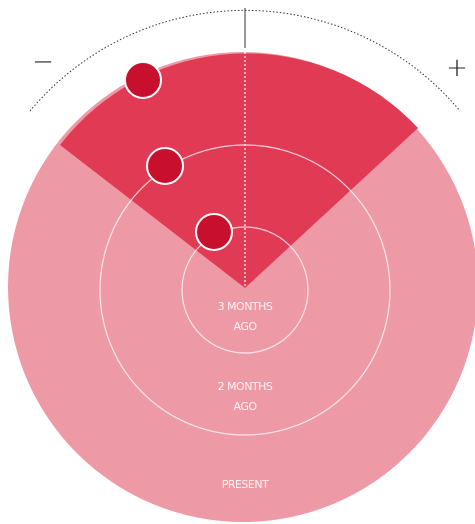 Image resolution: width=475 pixels, height=524 pixels. What do you see at coordinates (245, 290) in the screenshot?
I see `ring-3-months` at bounding box center [245, 290].